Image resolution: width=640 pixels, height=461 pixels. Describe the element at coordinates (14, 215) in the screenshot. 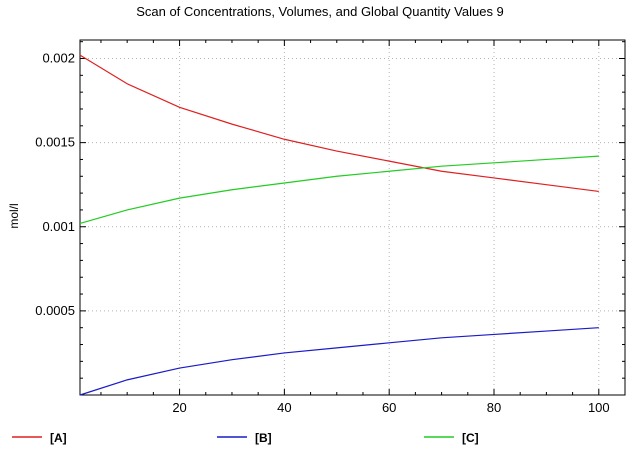

I see `y-axis-label: mol/l` at that location.